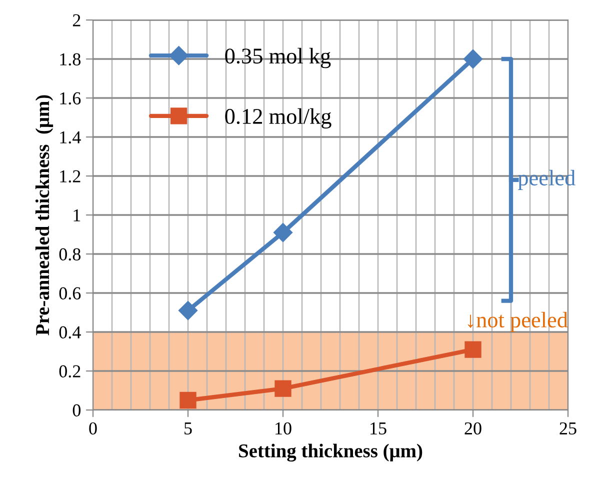 Image resolution: width=595 pixels, height=484 pixels. What do you see at coordinates (69, 371) in the screenshot?
I see `y-tick-label: 0.2` at bounding box center [69, 371].